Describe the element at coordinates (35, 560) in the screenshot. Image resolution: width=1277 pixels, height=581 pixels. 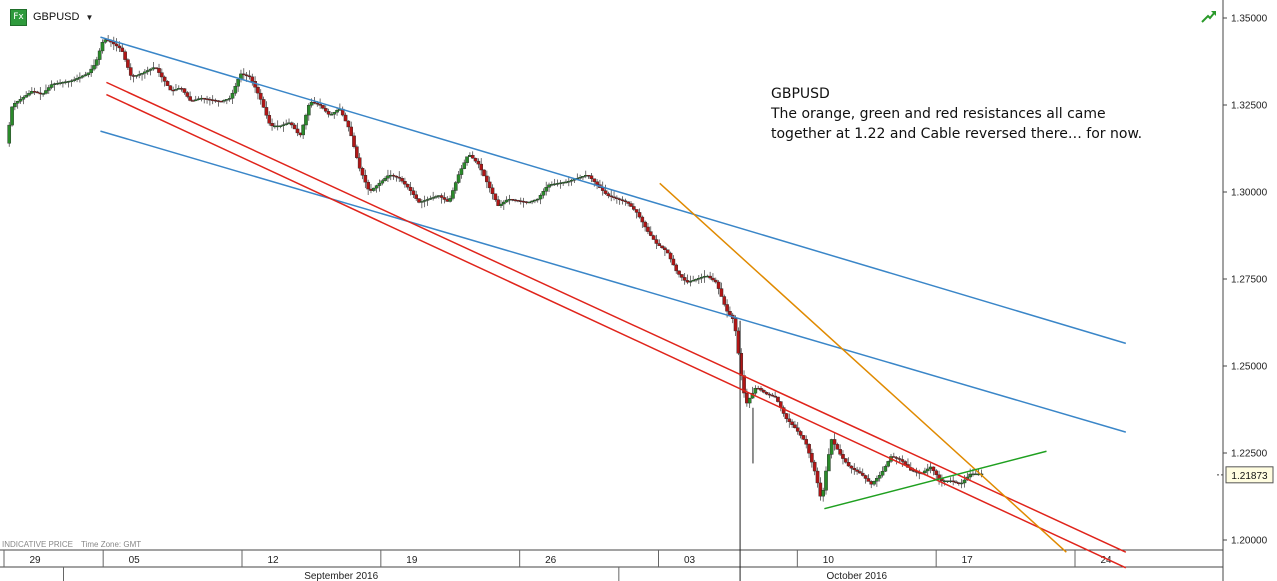
I see `x-tick-label: 29` at that location.